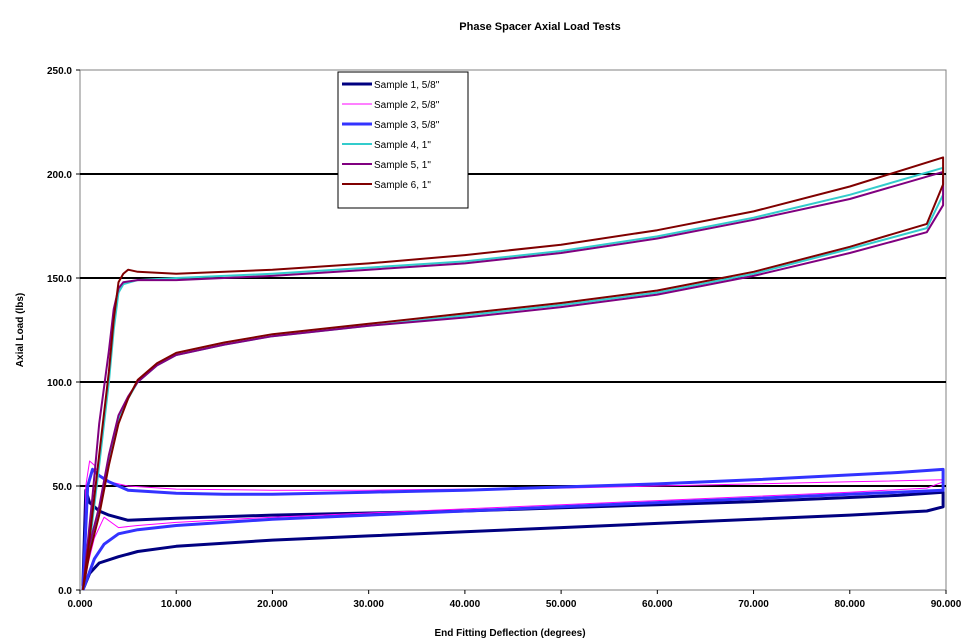  Describe the element at coordinates (63, 331) in the screenshot. I see `y-axis-ticks: 0.0 50.0 100.0 150.0 200.0 250.0` at that location.